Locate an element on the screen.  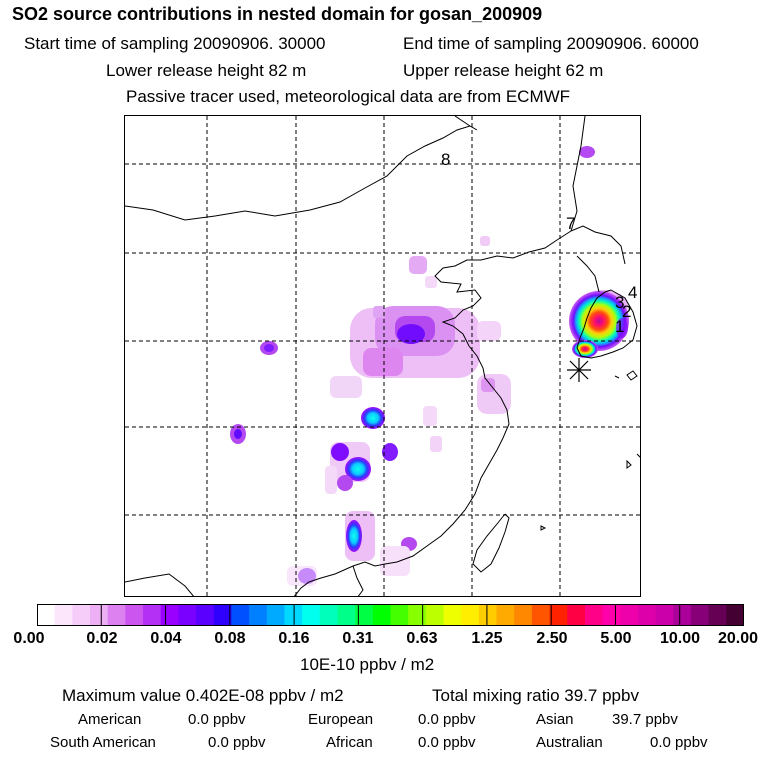
max-value: Maximum value 0.402E-08 ppbv / m2 is located at coordinates (203, 695).